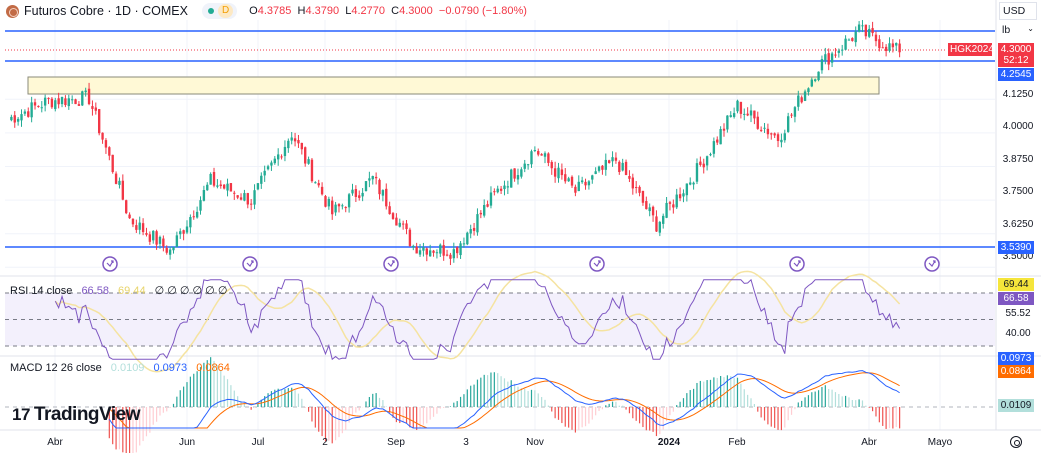 Image resolution: width=1041 pixels, height=453 pixels. Describe the element at coordinates (1016, 405) in the screenshot. I see `histogram-axis-label: 0.0109` at that location.